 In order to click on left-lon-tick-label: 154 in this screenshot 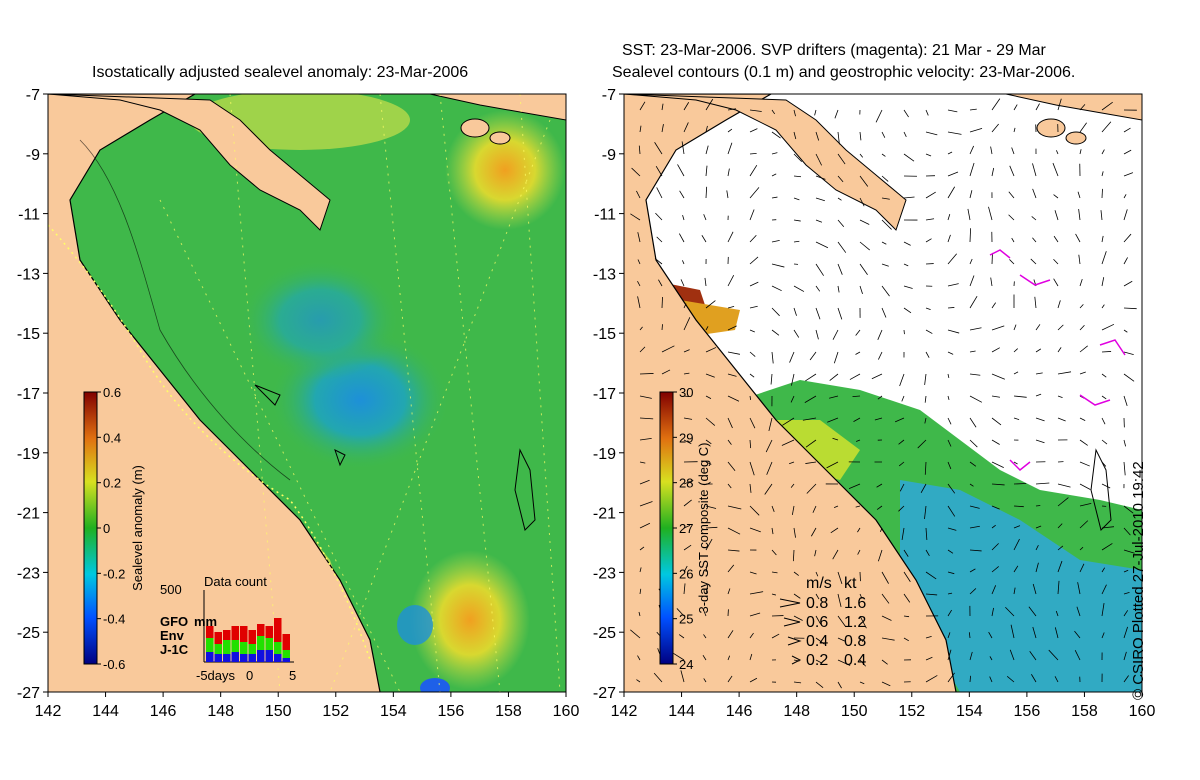, I will do `click(393, 711)`.